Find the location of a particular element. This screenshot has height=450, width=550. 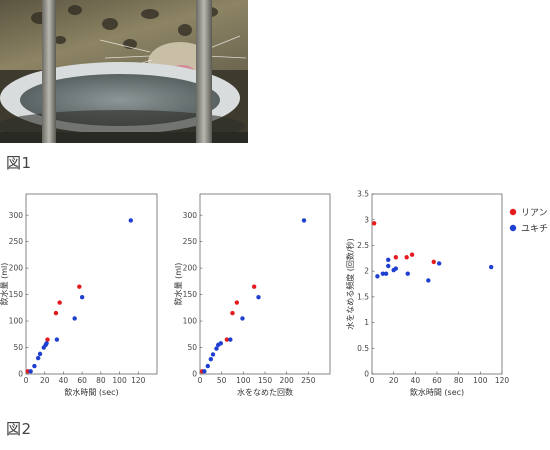

chart3-y-tick-label: 2.5 is located at coordinates (363, 245).